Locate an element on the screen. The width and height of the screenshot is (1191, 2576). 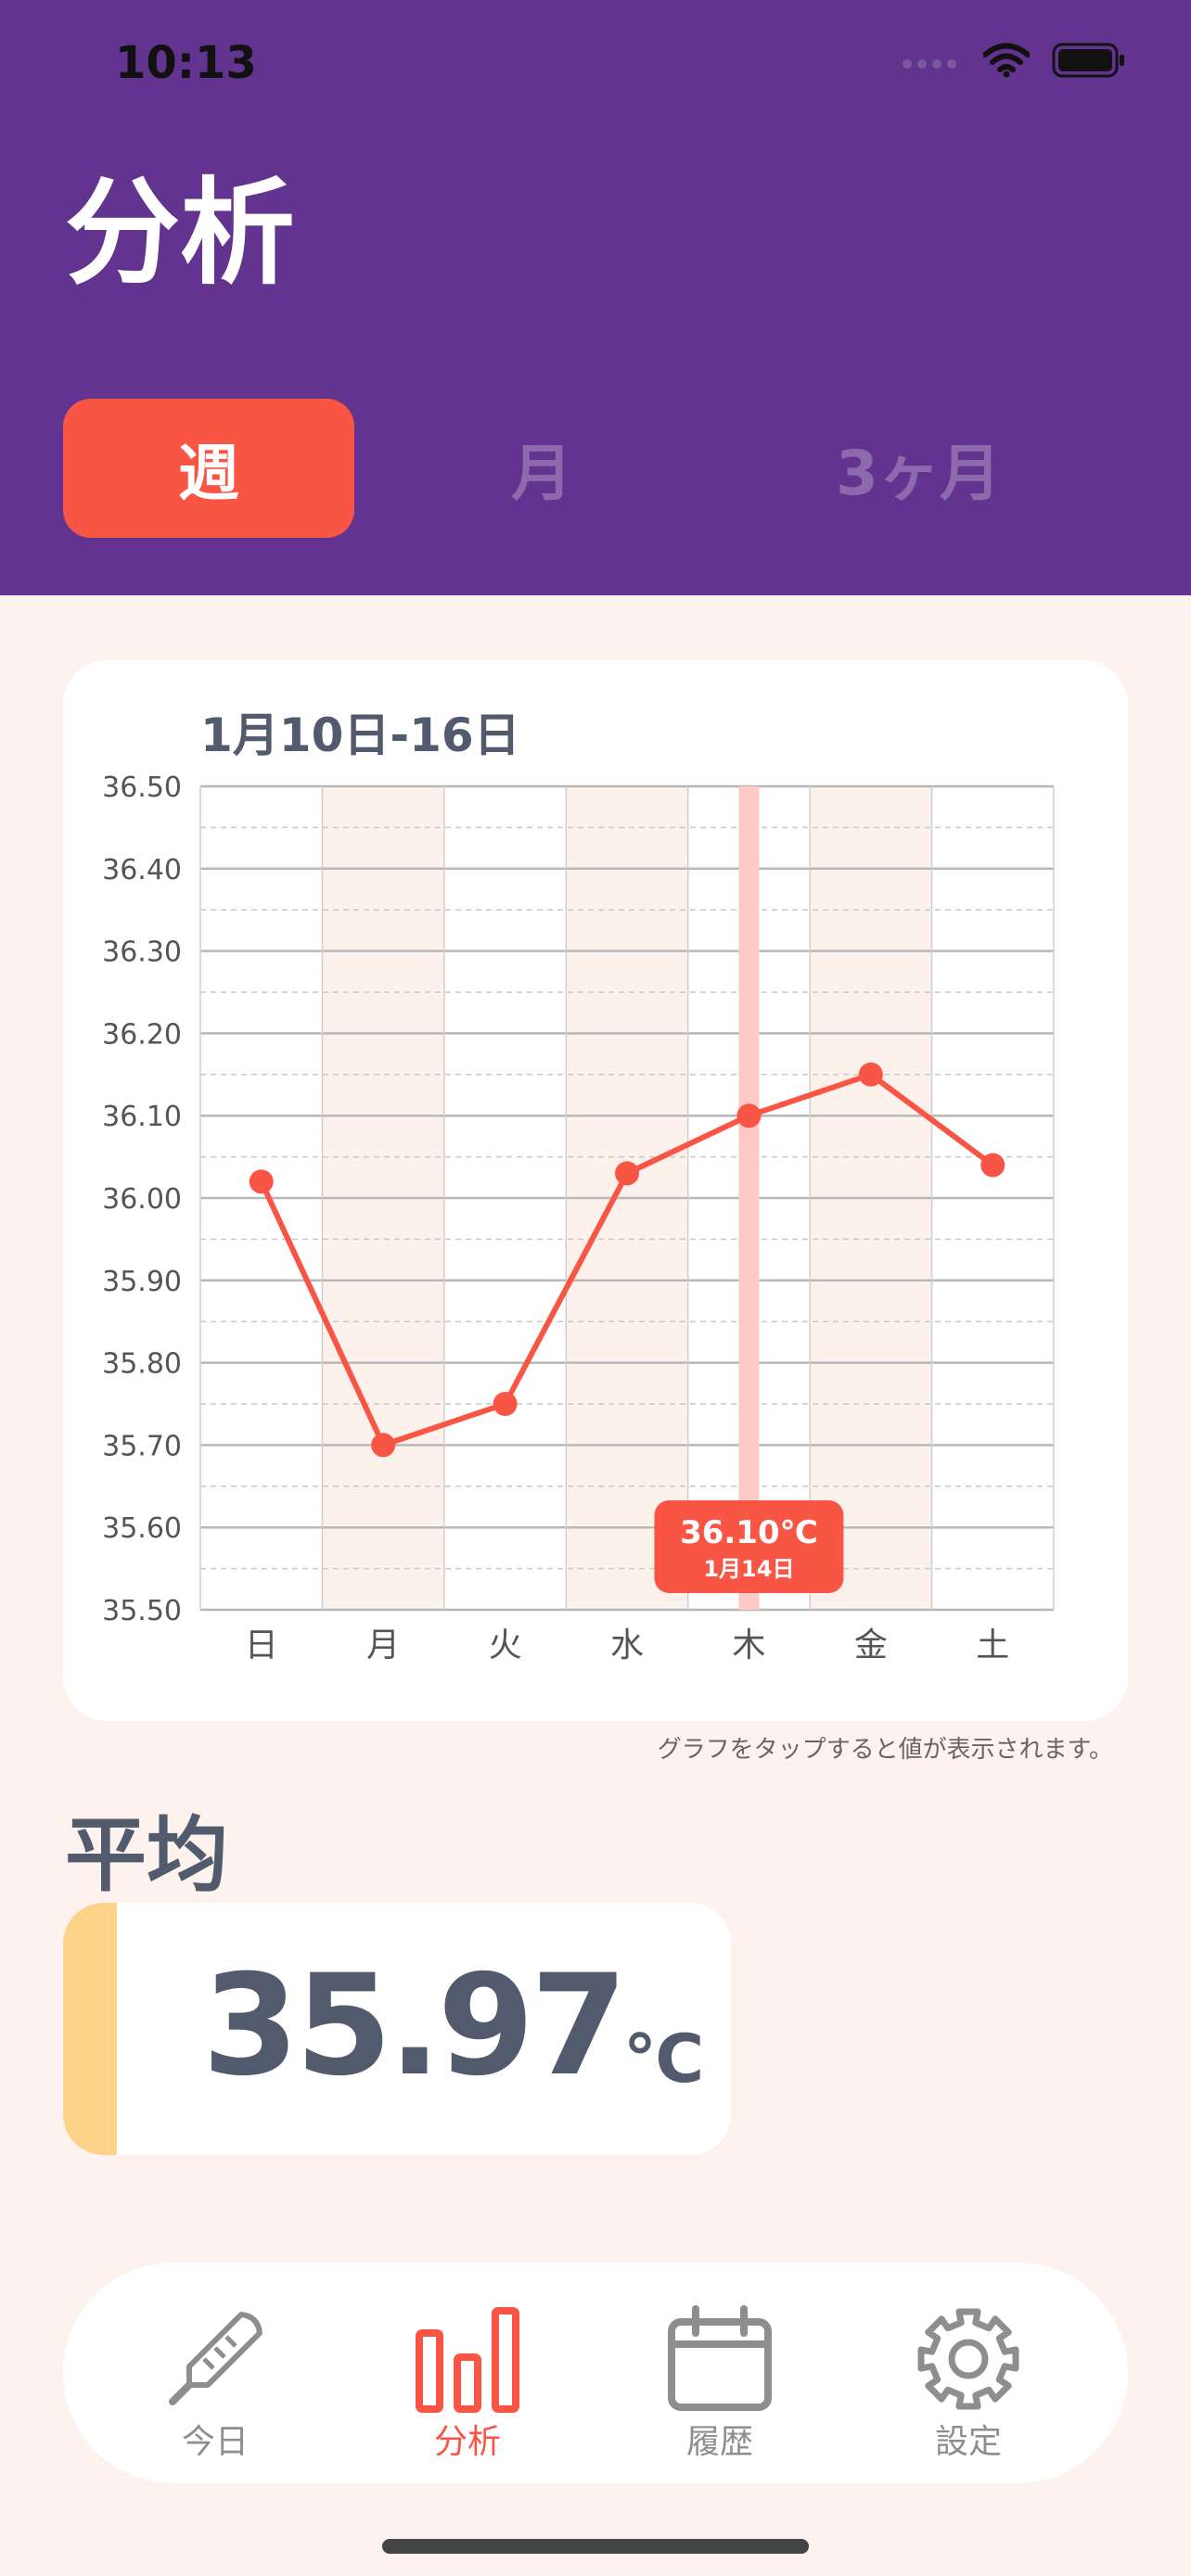
home-indicator is located at coordinates (595, 2546).